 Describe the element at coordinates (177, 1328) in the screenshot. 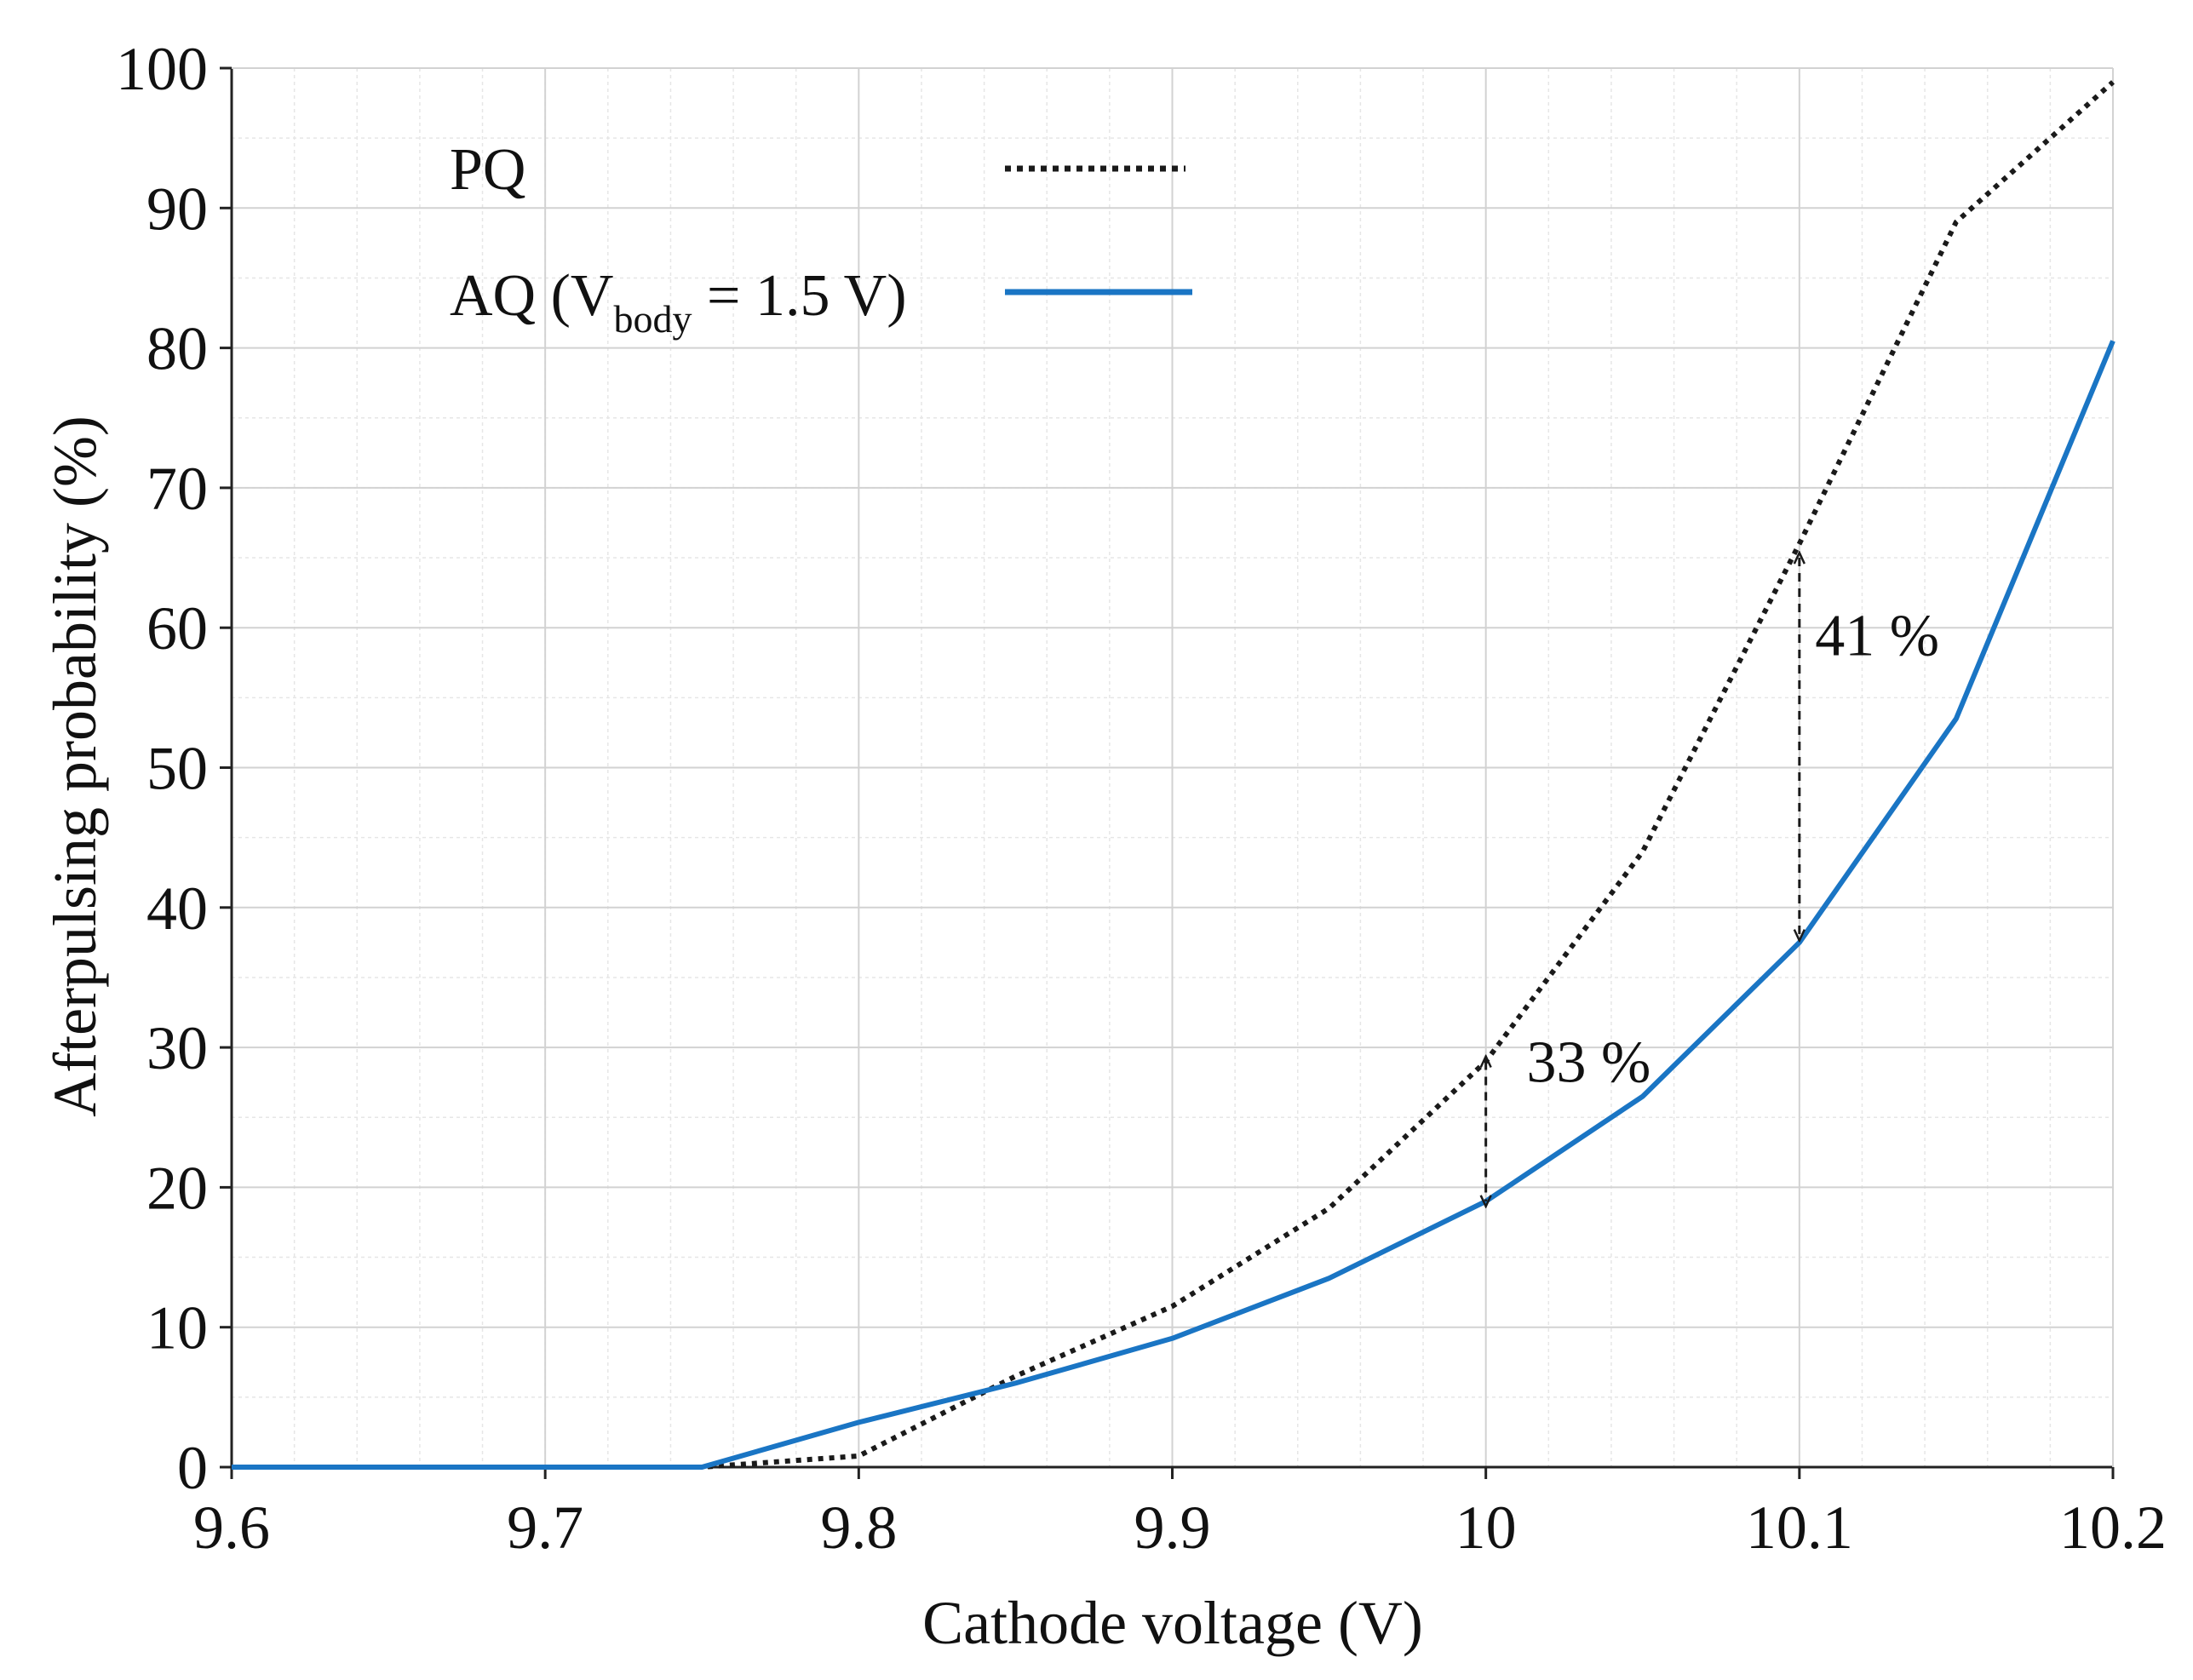

I see `y-tick-label: 10` at that location.